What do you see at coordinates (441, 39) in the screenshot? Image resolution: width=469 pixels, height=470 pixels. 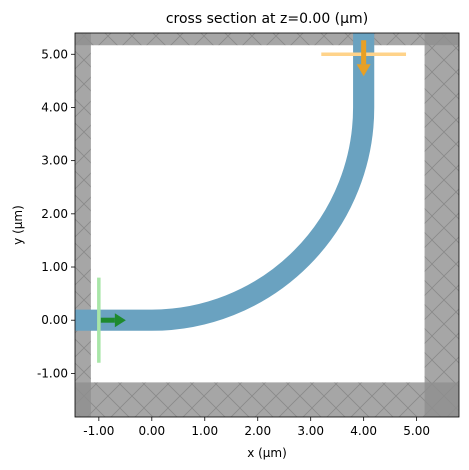 I see `pml-corner-top-right` at bounding box center [441, 39].